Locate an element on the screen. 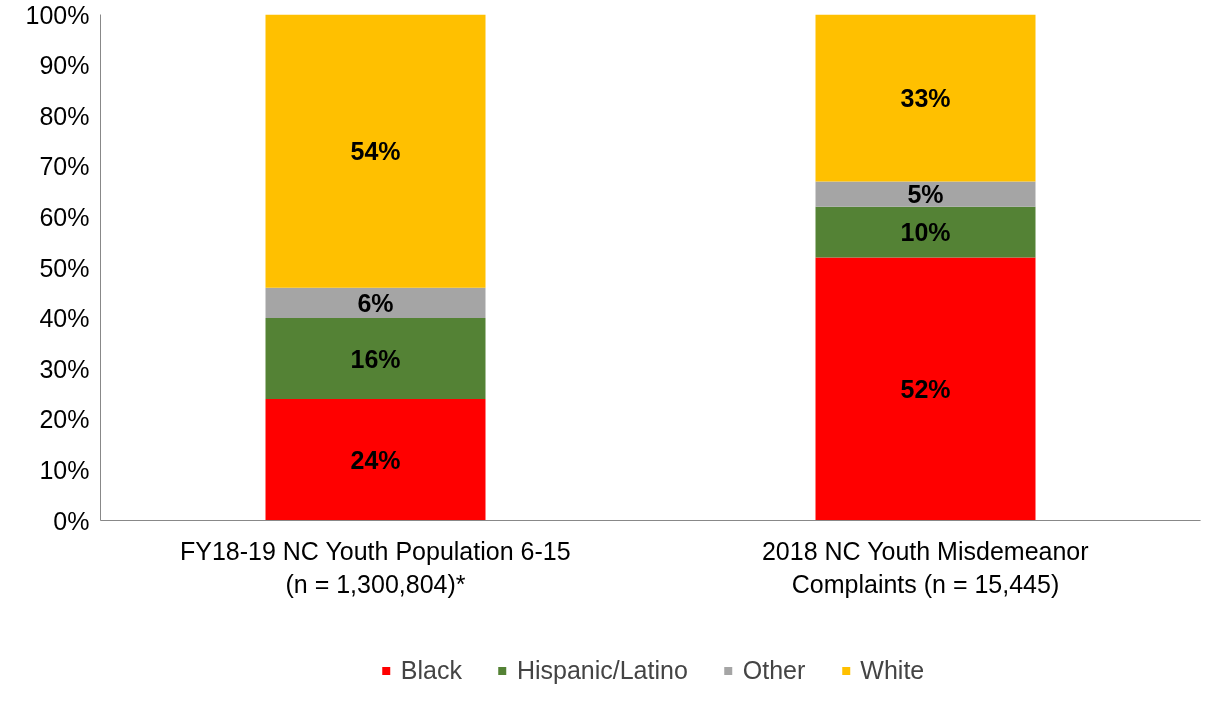 The height and width of the screenshot is (711, 1216). data-label: 5% is located at coordinates (925, 194).